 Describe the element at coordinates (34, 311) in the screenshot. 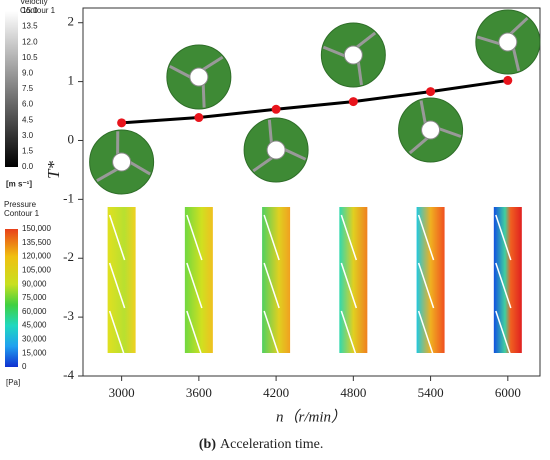

I see `colorbar-label: 60,000` at that location.